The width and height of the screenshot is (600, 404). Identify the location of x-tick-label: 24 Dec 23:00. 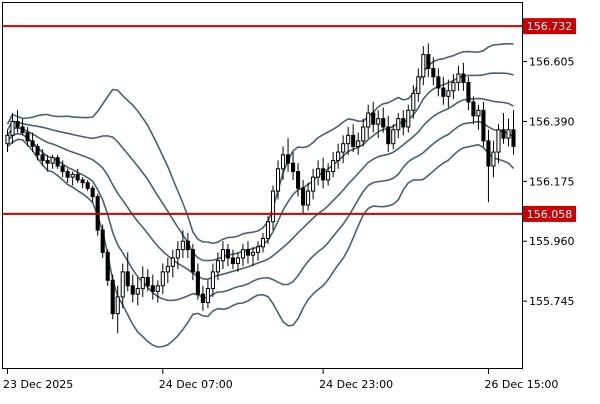
(356, 384).